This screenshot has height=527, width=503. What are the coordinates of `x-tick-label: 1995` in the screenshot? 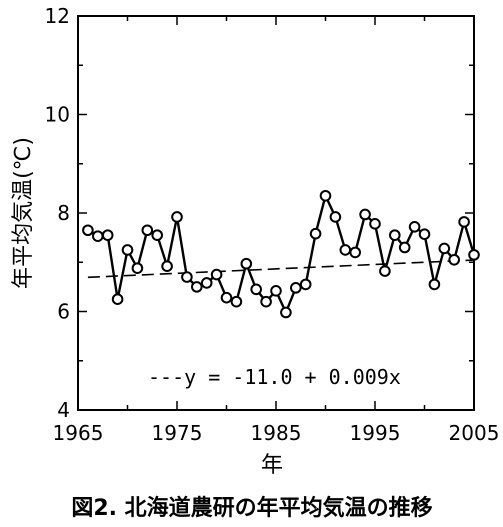 It's located at (375, 433).